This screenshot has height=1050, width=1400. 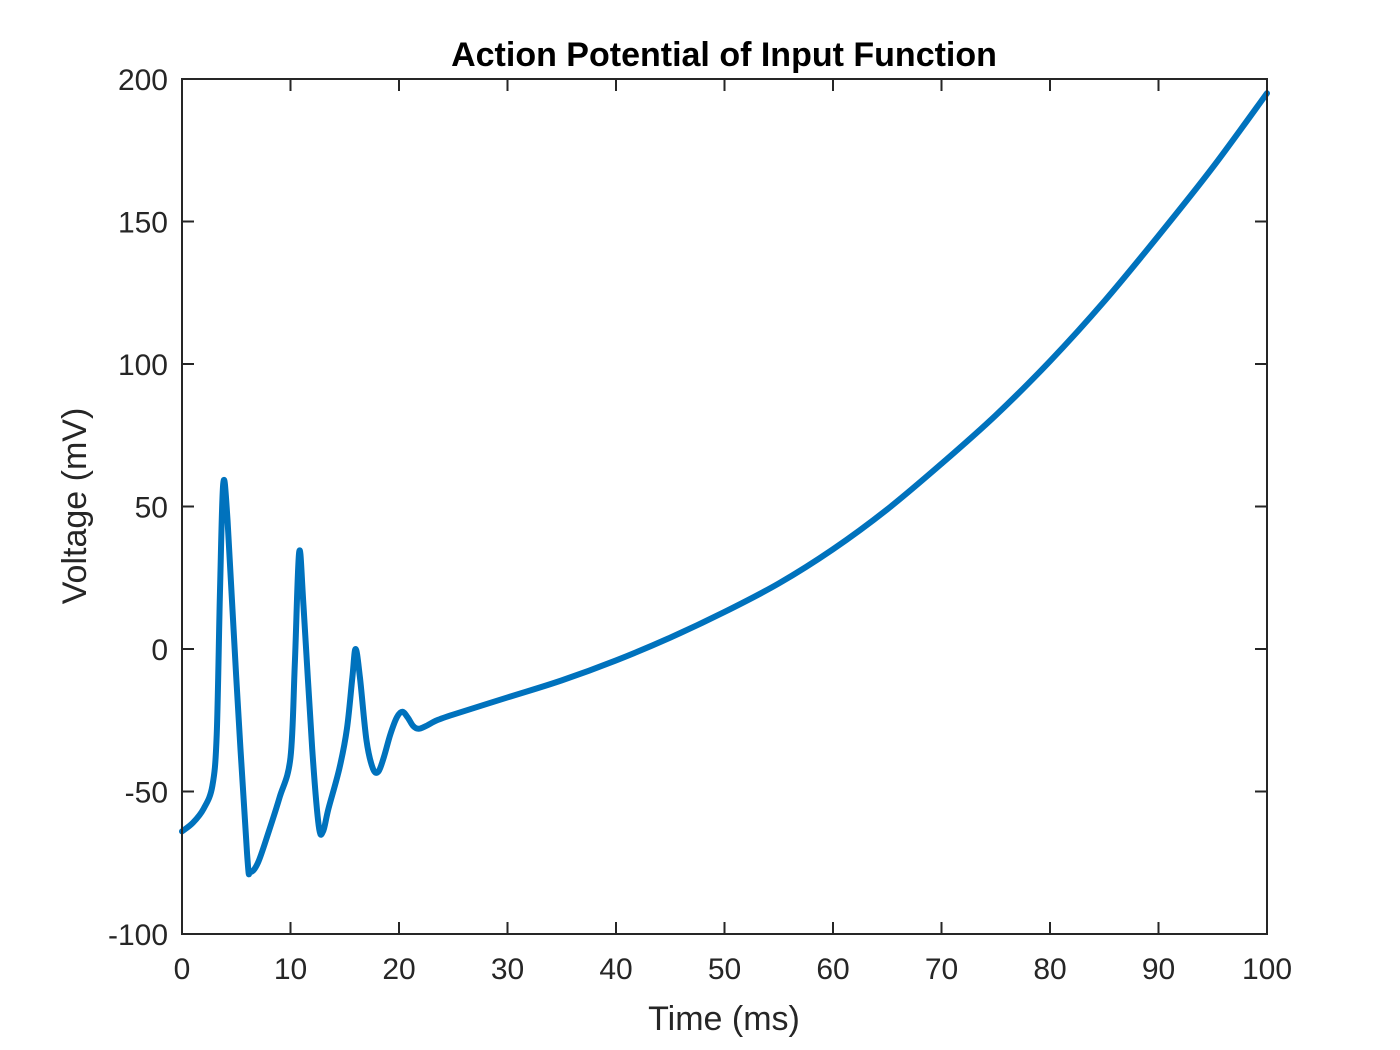 I want to click on y-tick-label: 0, so click(x=159, y=650).